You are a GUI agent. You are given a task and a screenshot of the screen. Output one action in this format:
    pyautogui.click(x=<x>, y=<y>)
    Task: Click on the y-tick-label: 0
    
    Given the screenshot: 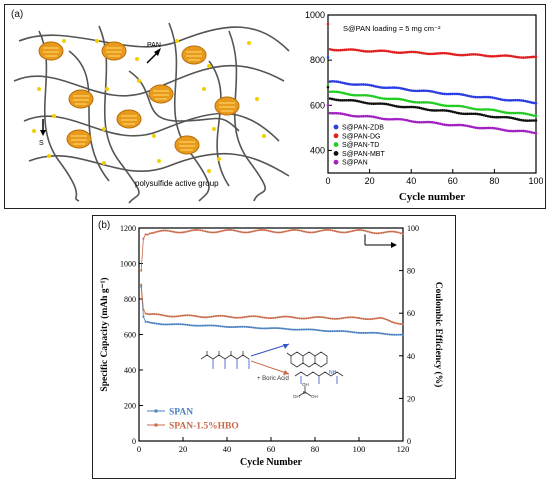 What is the action you would take?
    pyautogui.click(x=134, y=441)
    